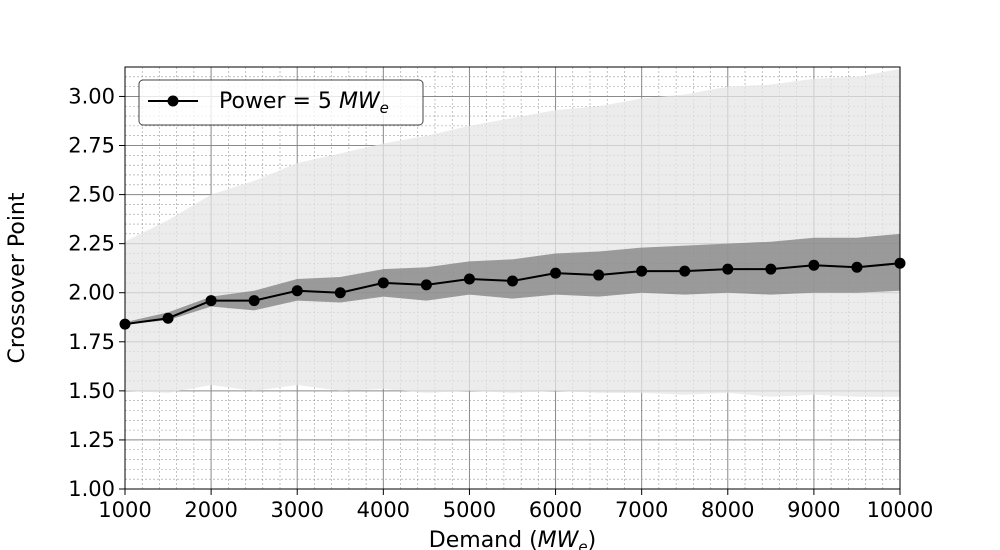  I want to click on legend-marker-sample, so click(173, 101).